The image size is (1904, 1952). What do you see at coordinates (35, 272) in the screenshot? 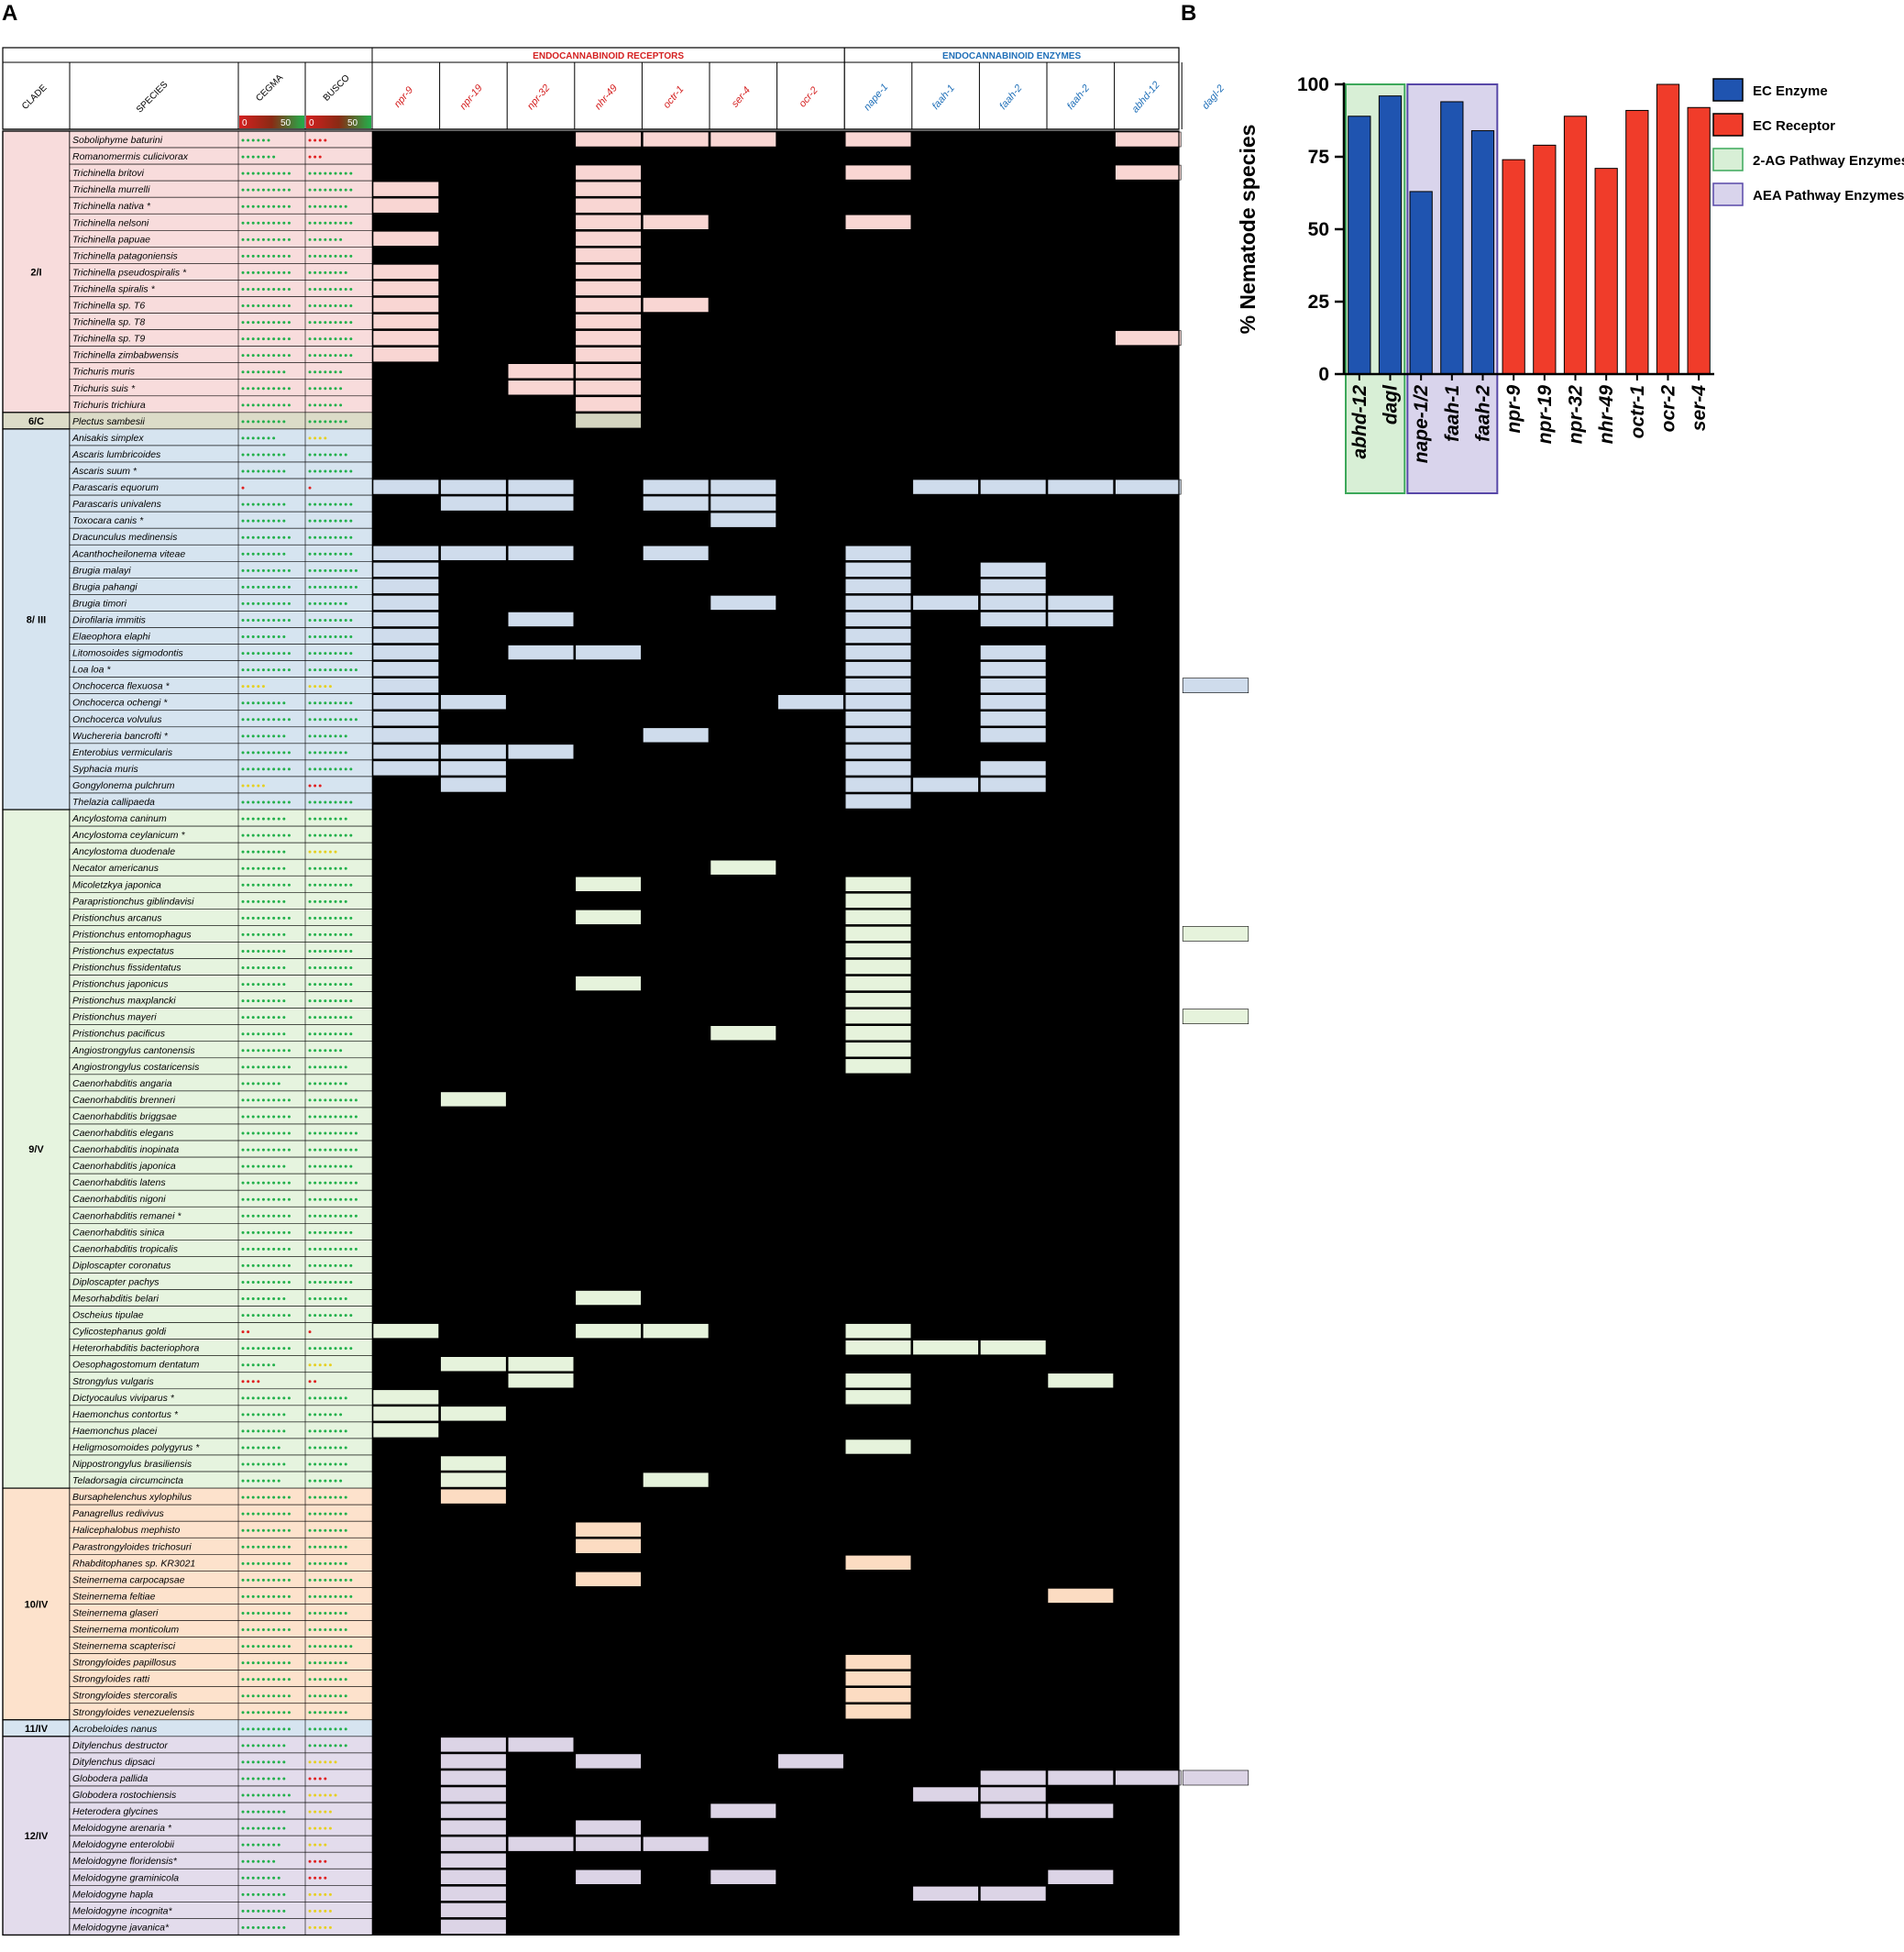
I see `clade-label: 2/I` at bounding box center [35, 272].